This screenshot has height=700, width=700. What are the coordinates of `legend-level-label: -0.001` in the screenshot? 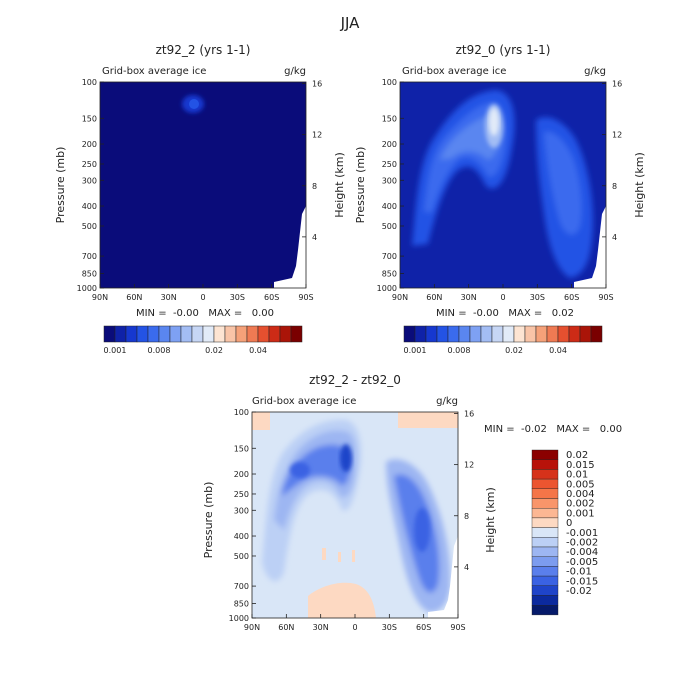 It's located at (582, 533).